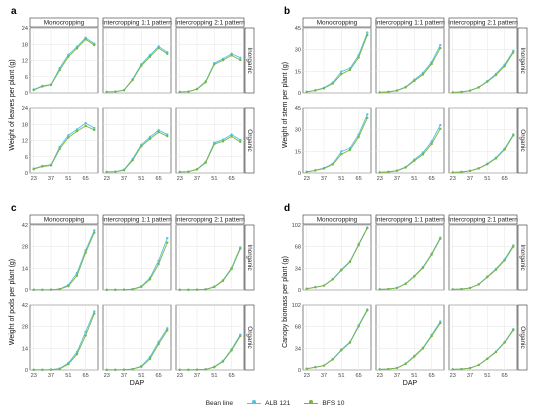 The width and height of the screenshot is (550, 412). What do you see at coordinates (410, 23) in the screenshot?
I see `strip-label-b-1: Intercropping 1:1 pattern` at bounding box center [410, 23].